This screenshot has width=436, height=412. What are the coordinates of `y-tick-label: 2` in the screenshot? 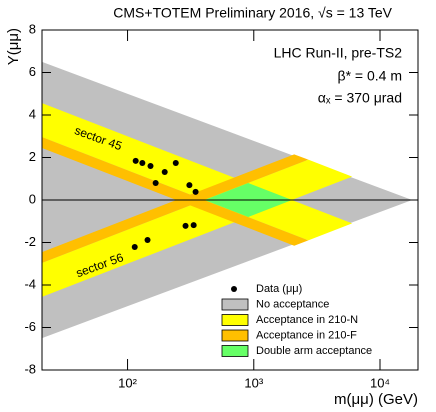 It's located at (32, 156).